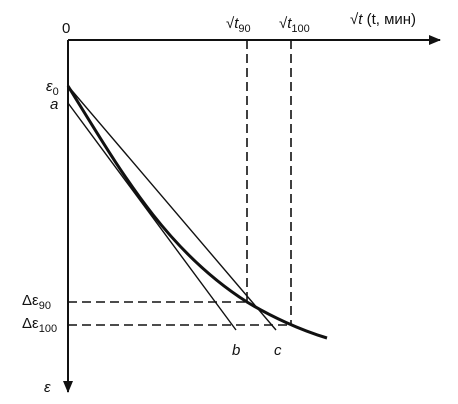 The width and height of the screenshot is (458, 404). I want to click on tick-t100-sub: 100, so click(300, 29).